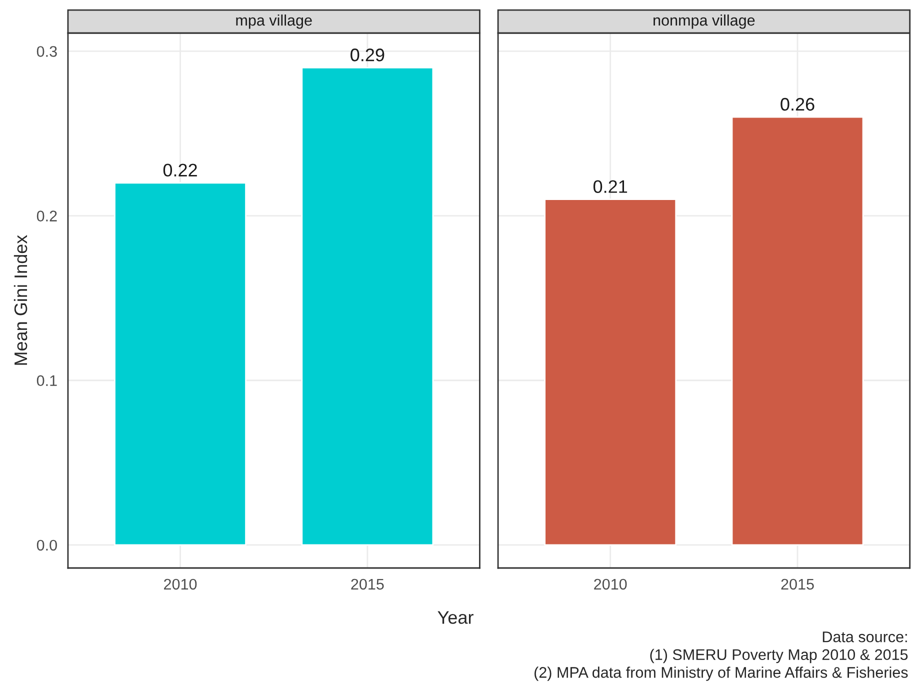 The width and height of the screenshot is (911, 684). Describe the element at coordinates (704, 21) in the screenshot. I see `chart-title: nonmpa village` at that location.